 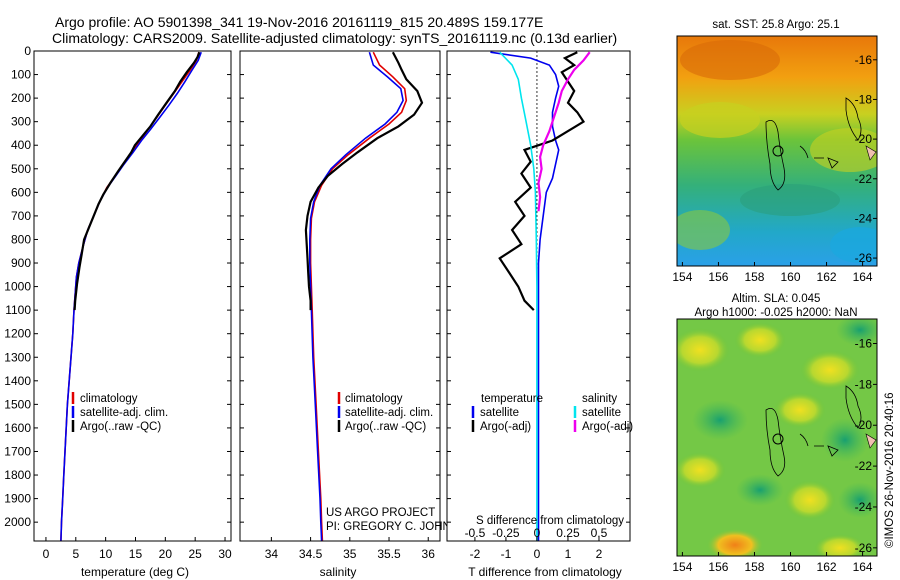 What do you see at coordinates (75, 554) in the screenshot?
I see `x-tick-label: 5` at bounding box center [75, 554].